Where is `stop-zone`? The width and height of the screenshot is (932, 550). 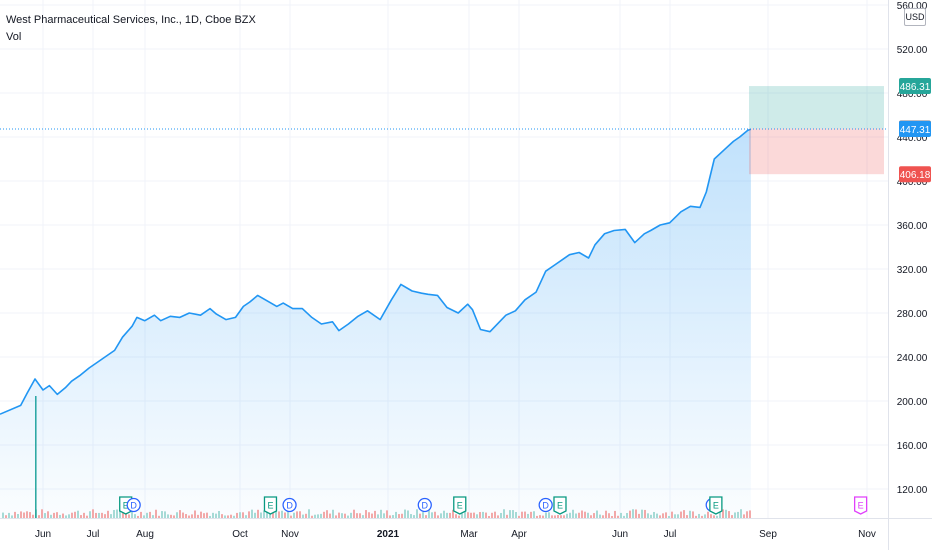
stop-zone is located at coordinates (816, 151).